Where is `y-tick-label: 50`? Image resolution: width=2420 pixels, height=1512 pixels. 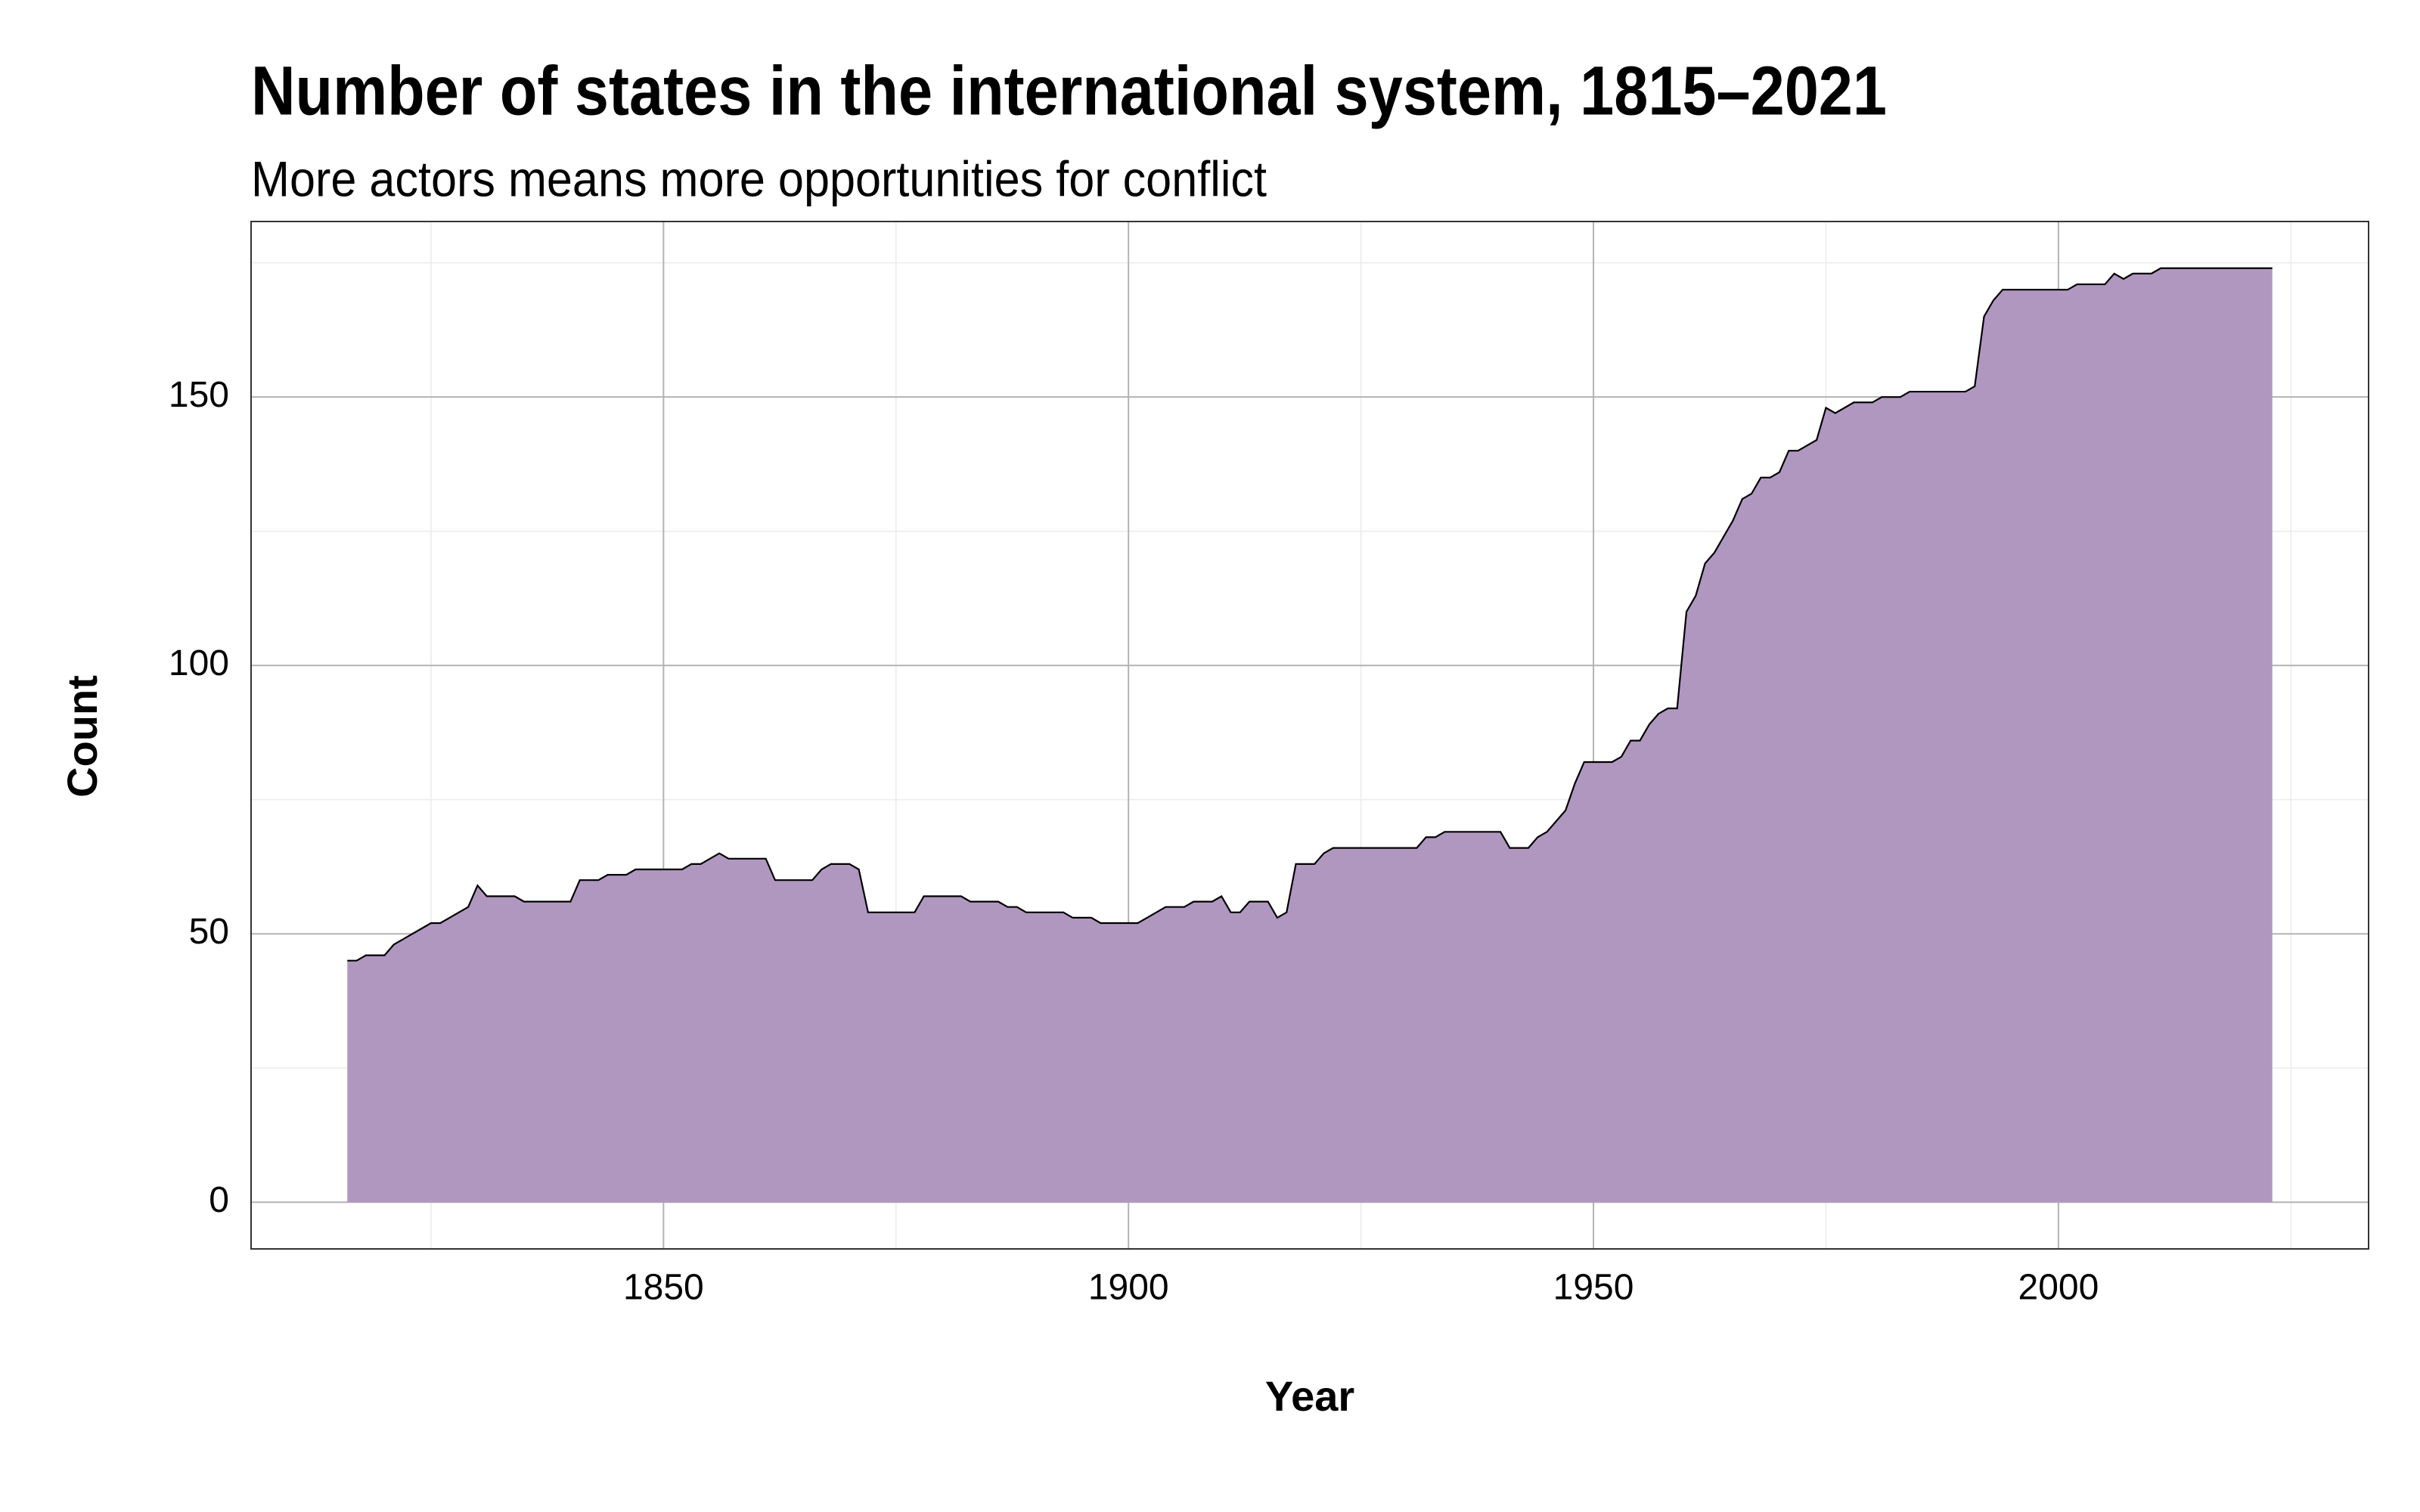
y-tick-label: 50 is located at coordinates (209, 932).